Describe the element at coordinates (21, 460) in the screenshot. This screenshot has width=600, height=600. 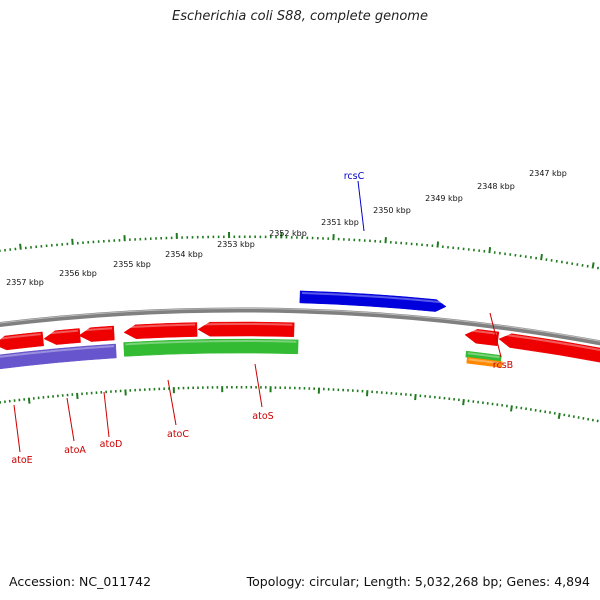
I see `gene-label-atoE: atoE` at that location.